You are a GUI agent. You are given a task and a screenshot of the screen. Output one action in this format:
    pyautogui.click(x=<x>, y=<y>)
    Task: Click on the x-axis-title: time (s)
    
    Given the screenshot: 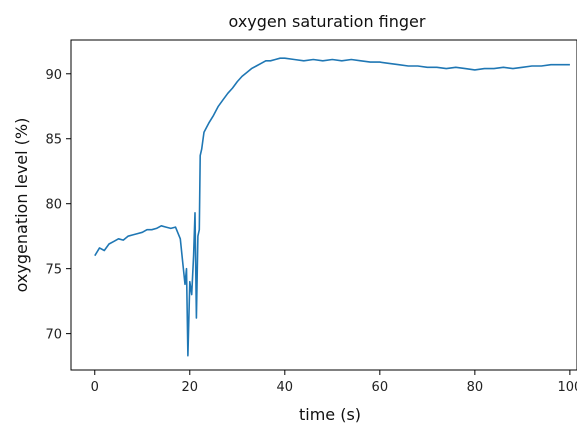 What is the action you would take?
    pyautogui.click(x=330, y=414)
    